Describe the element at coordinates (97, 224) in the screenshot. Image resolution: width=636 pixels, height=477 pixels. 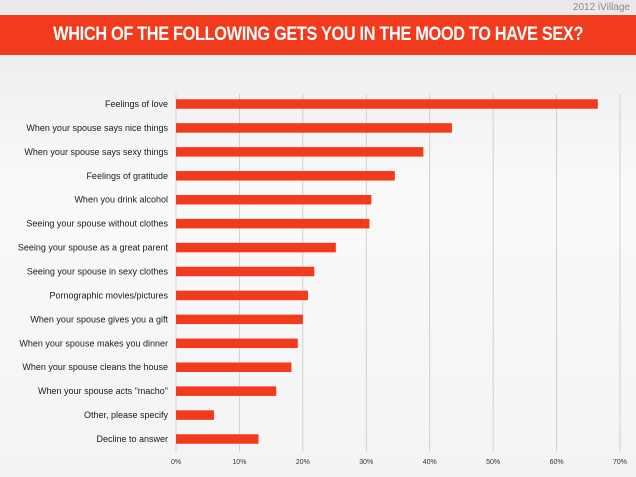
I see `category-label: Seeing your spouse without clothes` at that location.